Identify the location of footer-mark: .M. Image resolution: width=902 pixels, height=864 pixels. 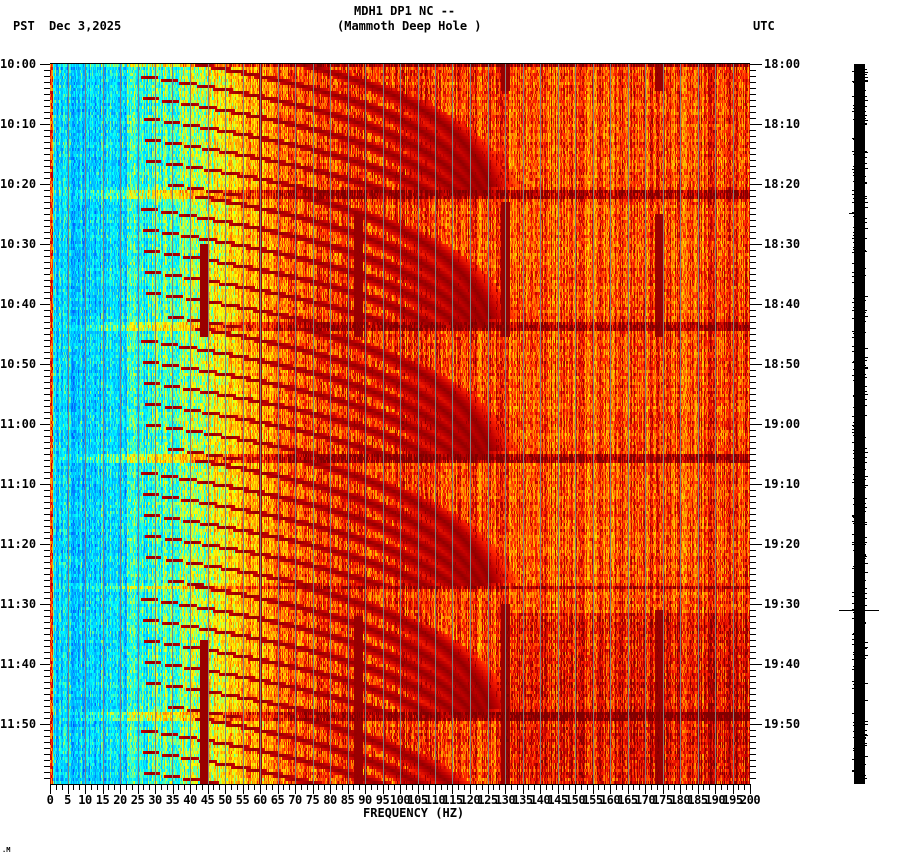
(6, 850).